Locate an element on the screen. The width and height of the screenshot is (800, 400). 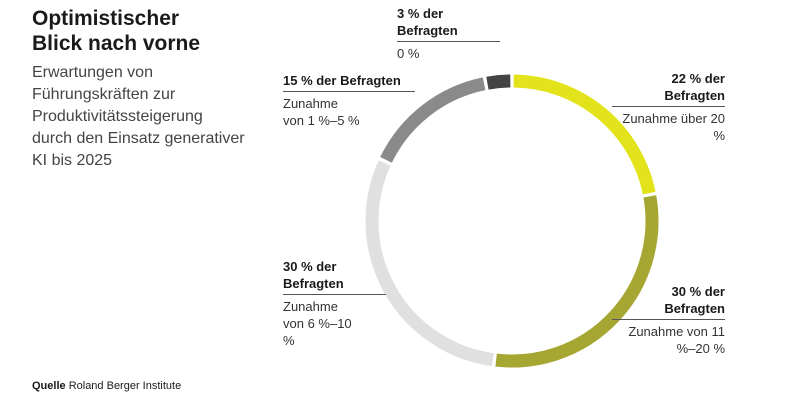
category-label: Zunahme von 11 %–20 % is located at coordinates (676, 340).